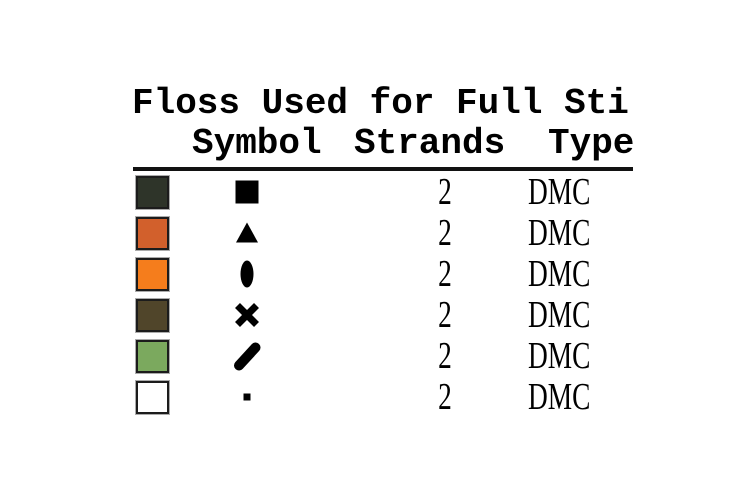 The height and width of the screenshot is (500, 750). What do you see at coordinates (247, 315) in the screenshot?
I see `bold-x-icon` at bounding box center [247, 315].